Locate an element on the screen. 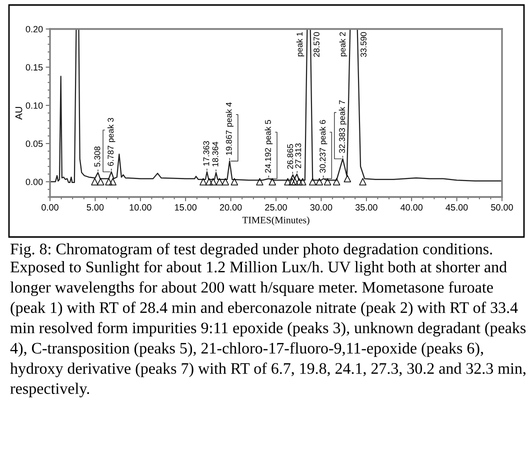  x-axis-title: TIMES(Minutes) is located at coordinates (276, 221).